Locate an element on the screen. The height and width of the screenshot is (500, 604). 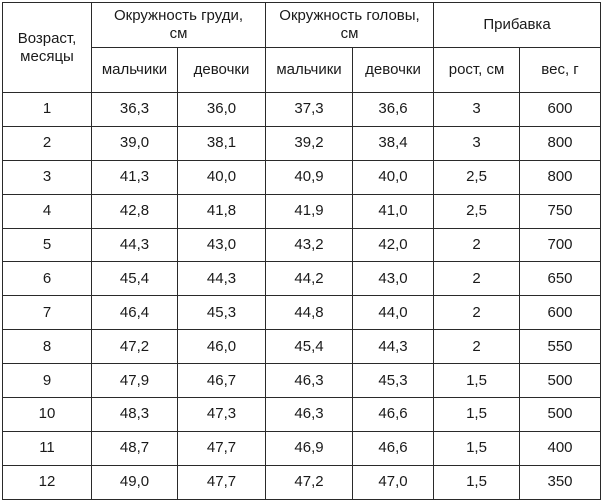
head-boys-cell: 37,3 is located at coordinates (309, 109).